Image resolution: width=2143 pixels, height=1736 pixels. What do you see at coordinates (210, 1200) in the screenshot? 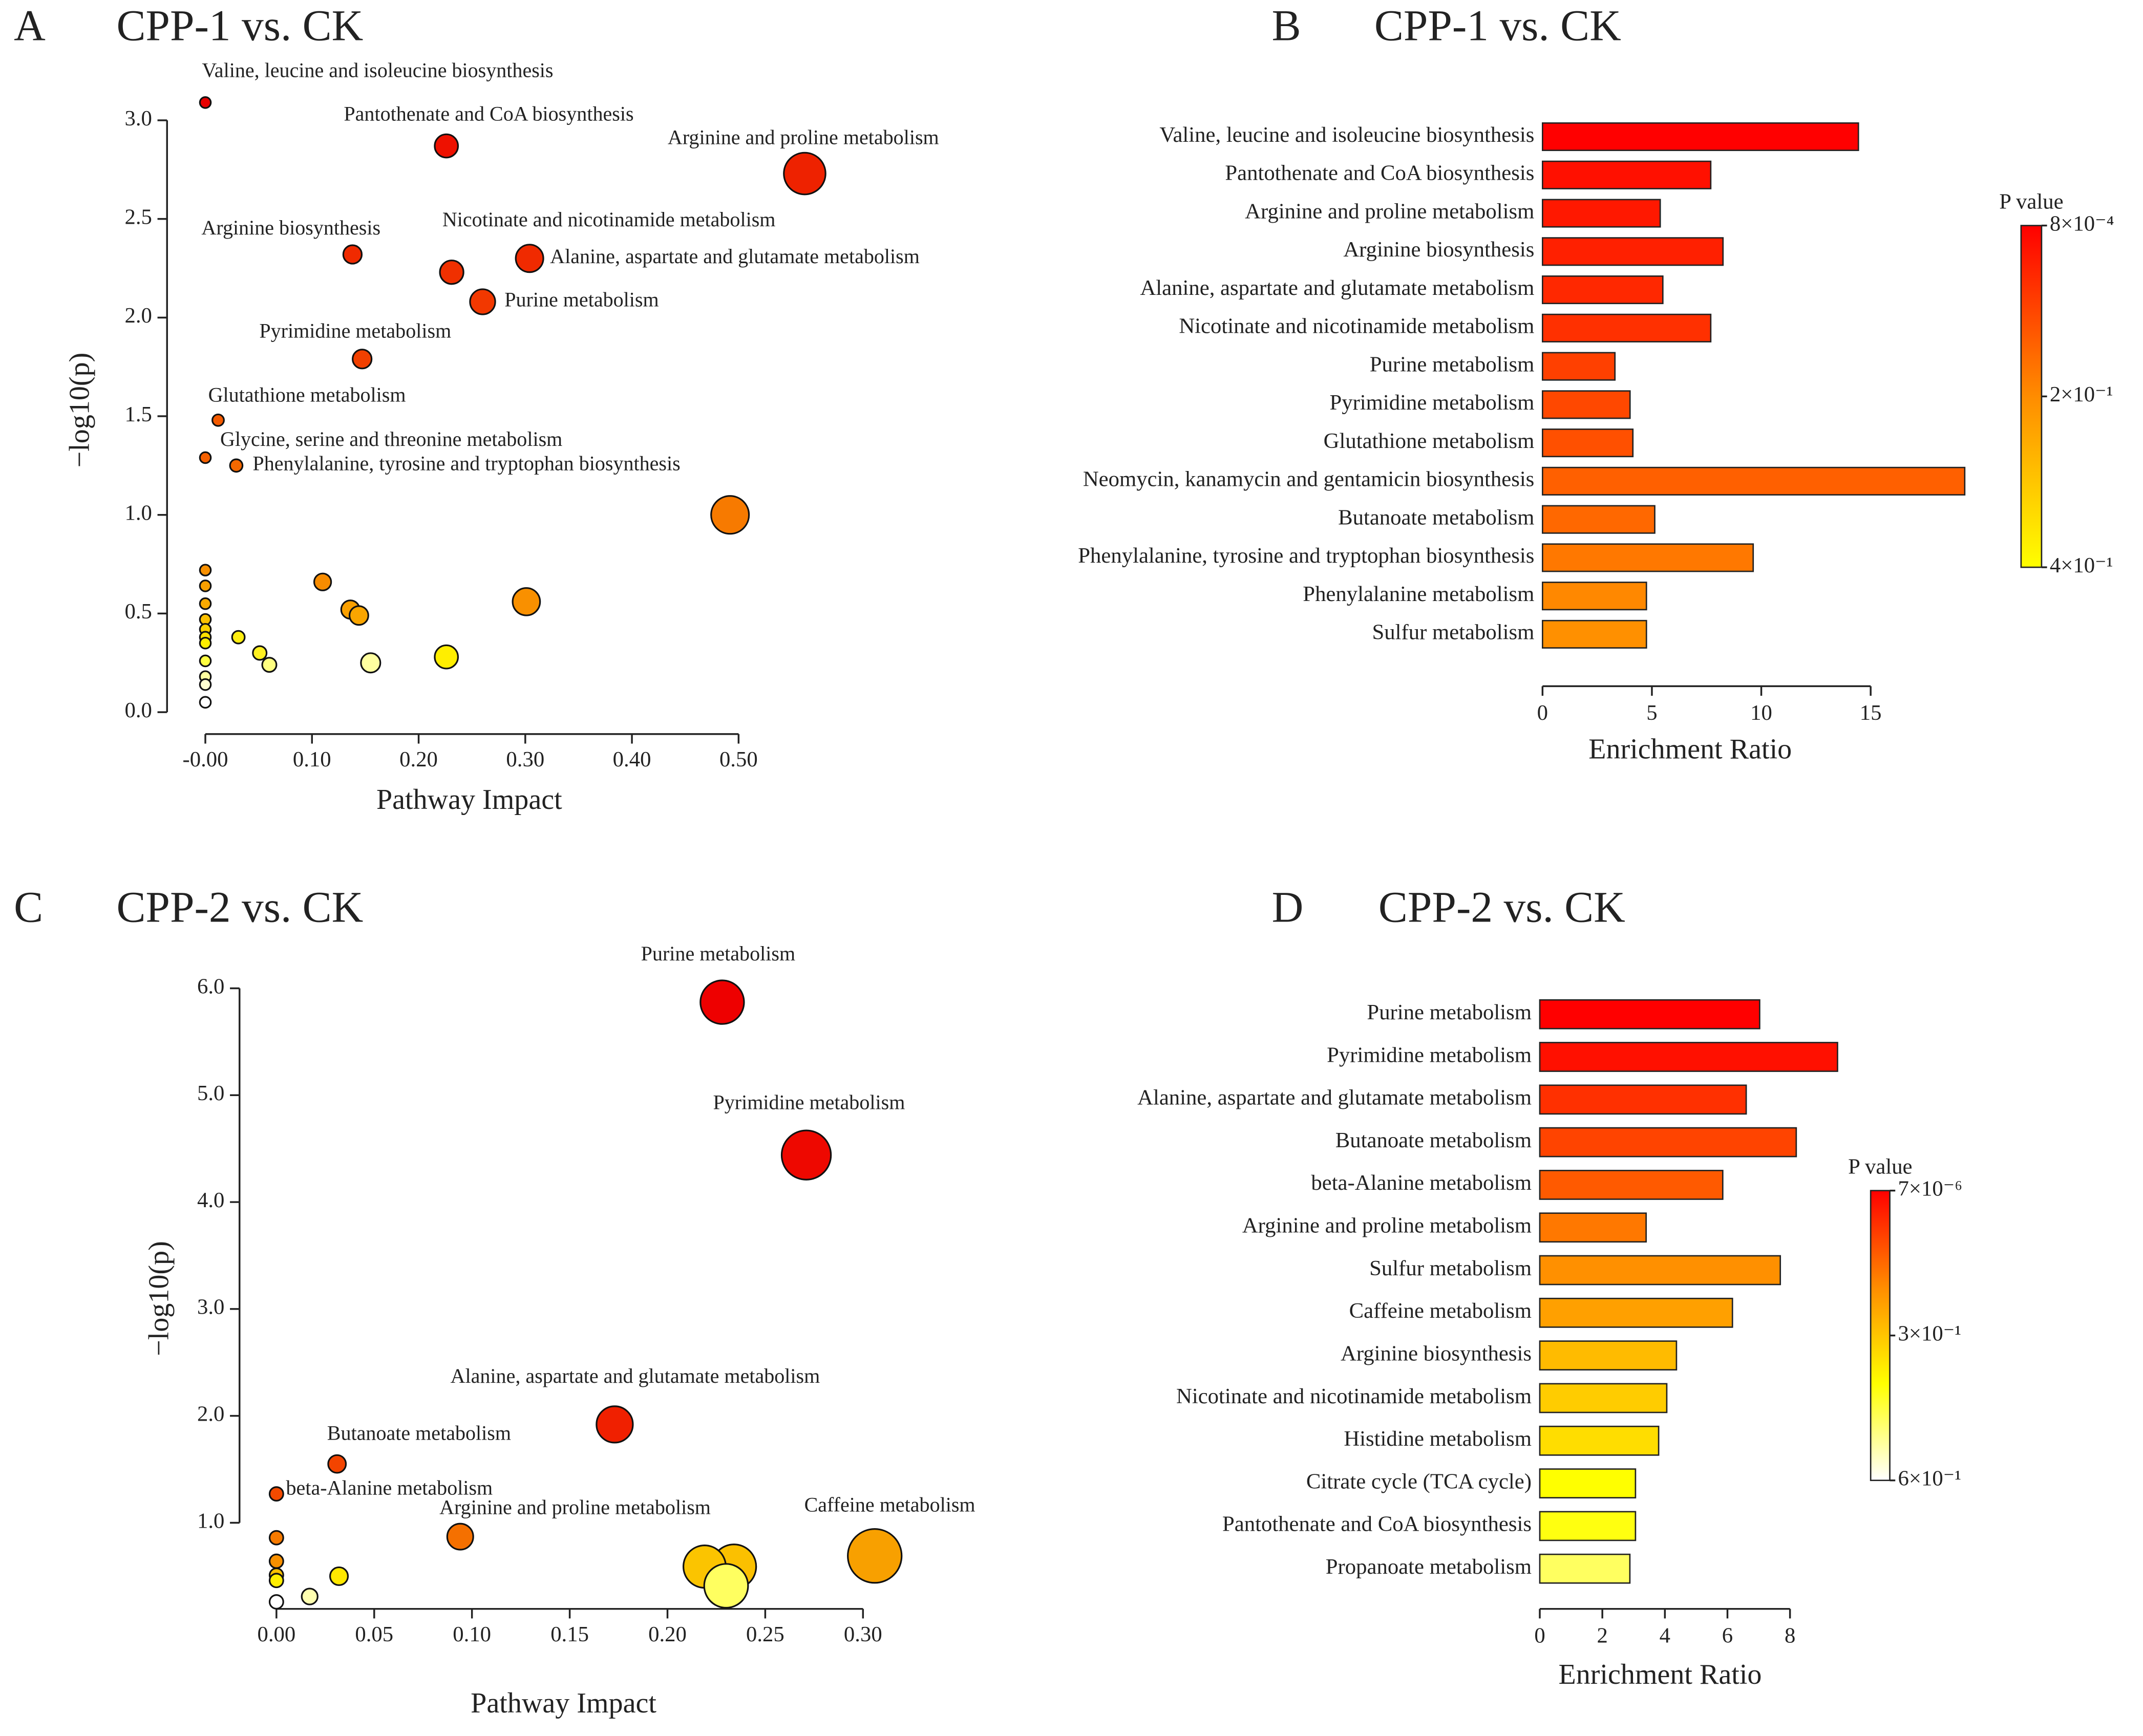
I see `y-tick-label: 4.0` at bounding box center [210, 1200].